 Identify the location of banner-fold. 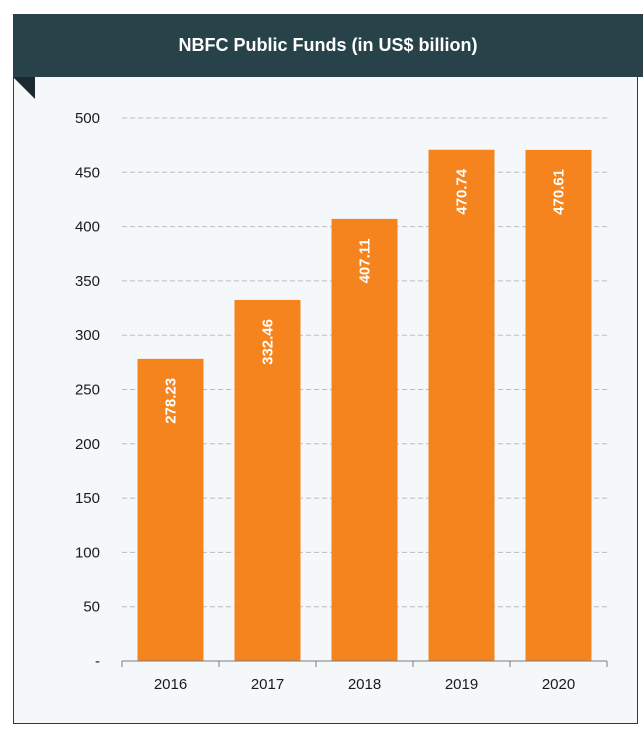
(24, 88).